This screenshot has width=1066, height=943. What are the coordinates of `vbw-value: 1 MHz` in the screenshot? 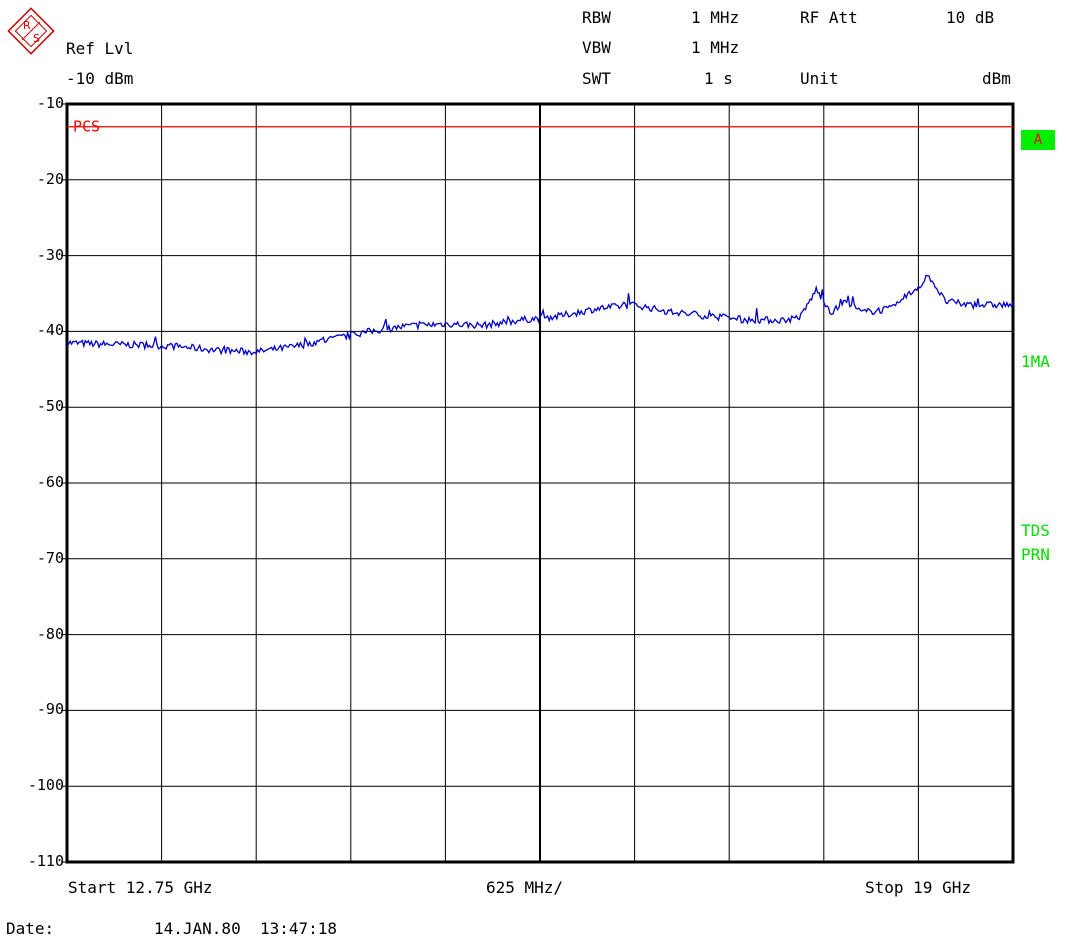 It's located at (715, 47).